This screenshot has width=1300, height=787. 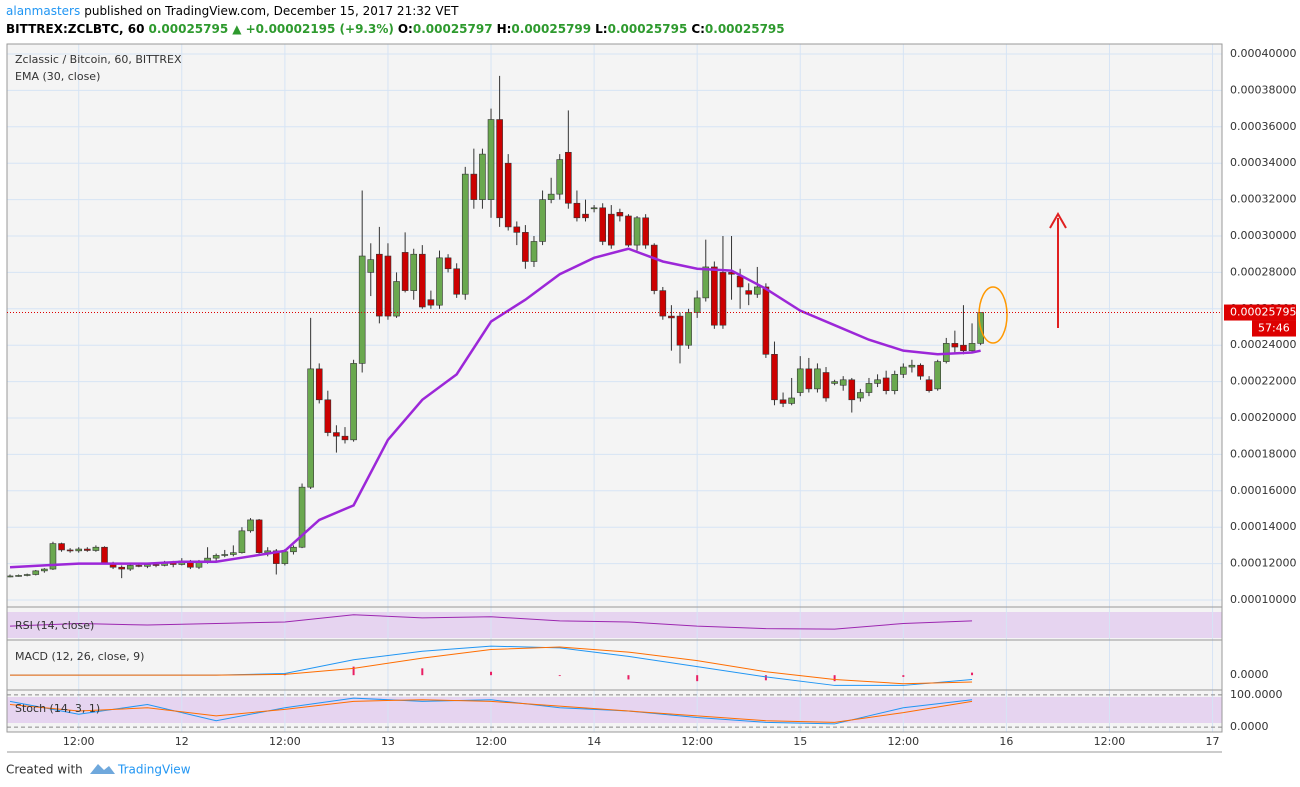 I want to click on arrow-head, so click(x=1058, y=220).